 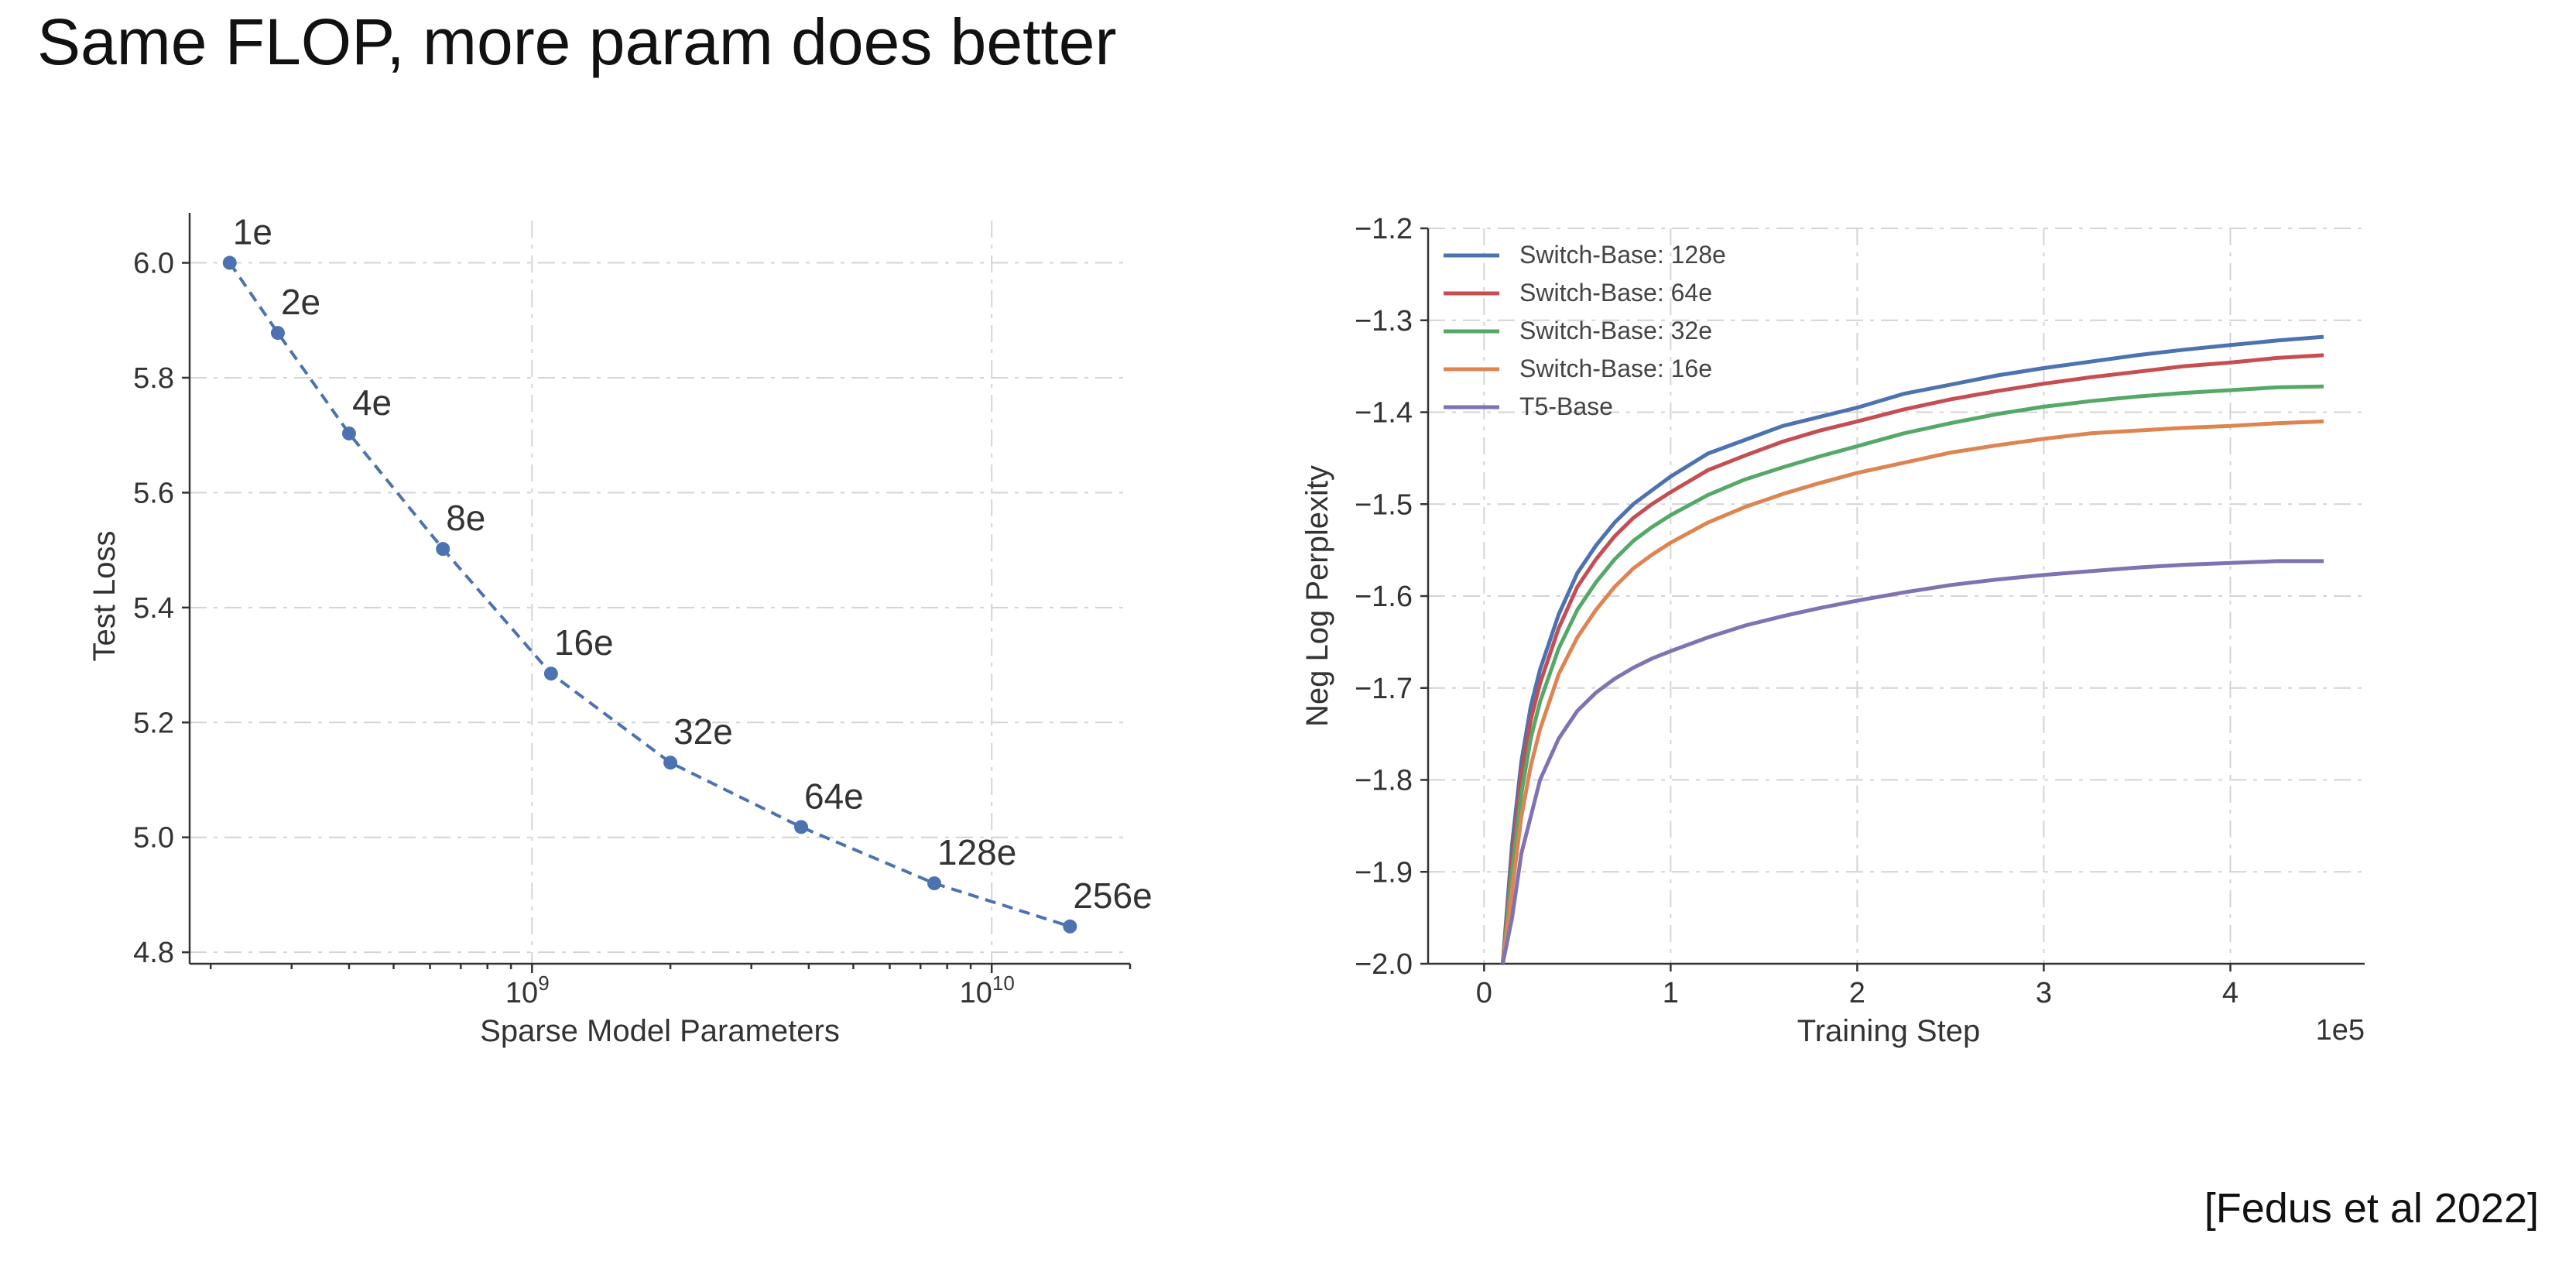 I want to click on legend-label-1: Switch-Base: 64e, so click(x=1615, y=293).